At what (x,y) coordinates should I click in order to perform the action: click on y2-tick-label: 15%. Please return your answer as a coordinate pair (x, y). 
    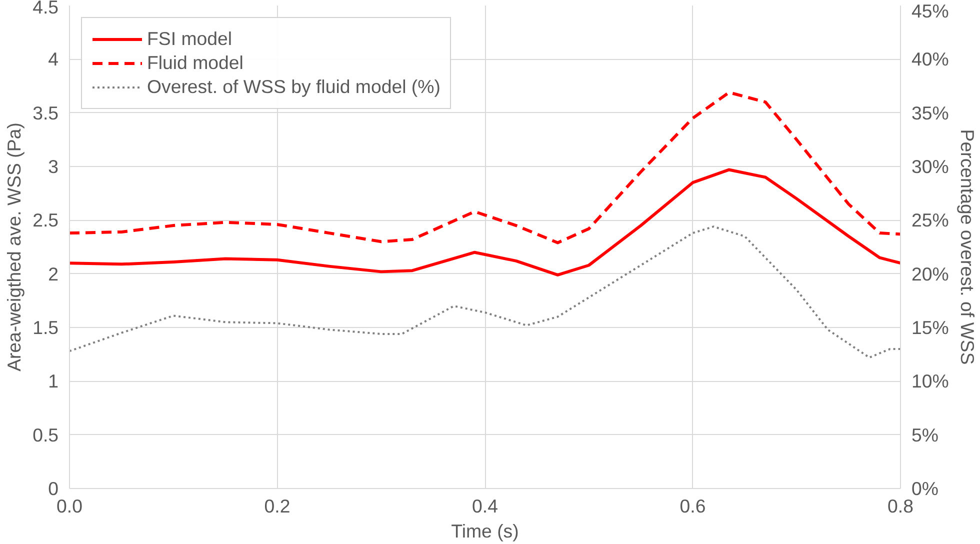
    Looking at the image, I should click on (930, 327).